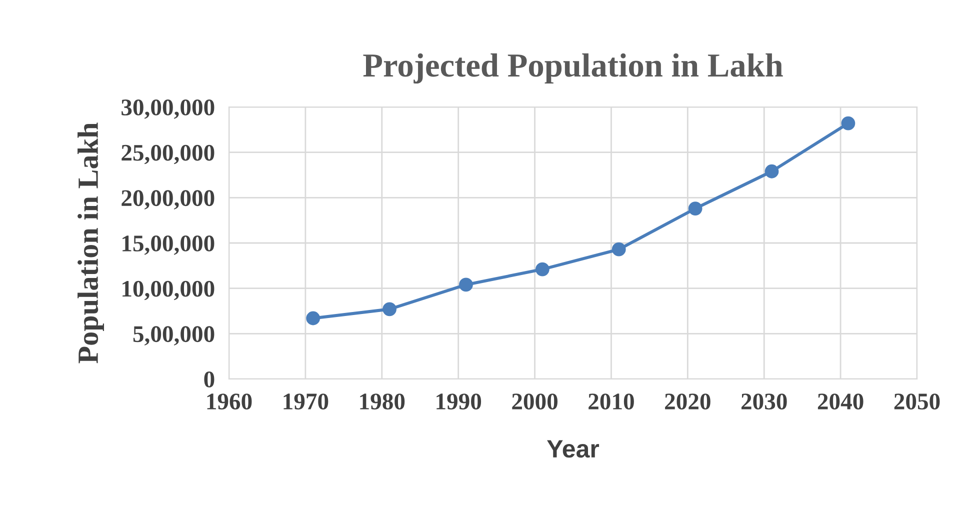 The image size is (960, 518). What do you see at coordinates (209, 379) in the screenshot?
I see `y-tick-label: 0` at bounding box center [209, 379].